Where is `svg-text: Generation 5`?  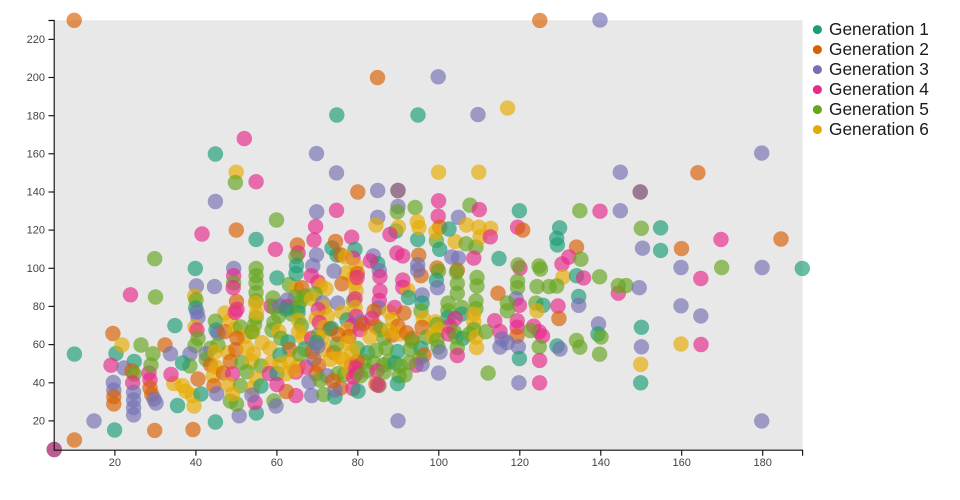 svg-text: Generation 5 is located at coordinates (879, 109).